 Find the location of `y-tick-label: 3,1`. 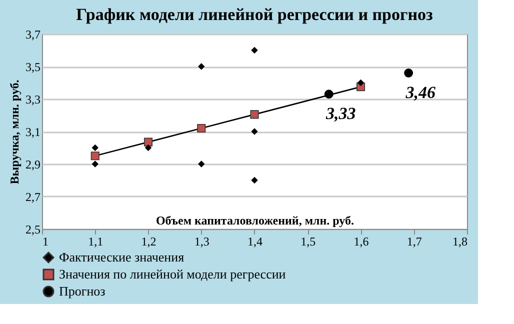

y-tick-label: 3,1 is located at coordinates (33, 132).